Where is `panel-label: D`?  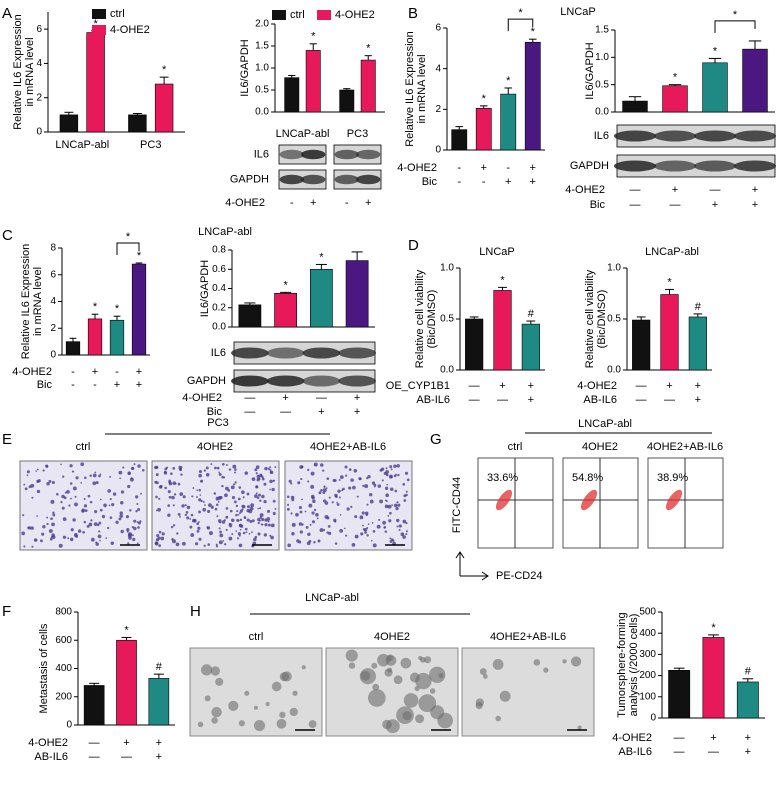 panel-label: D is located at coordinates (413, 245).